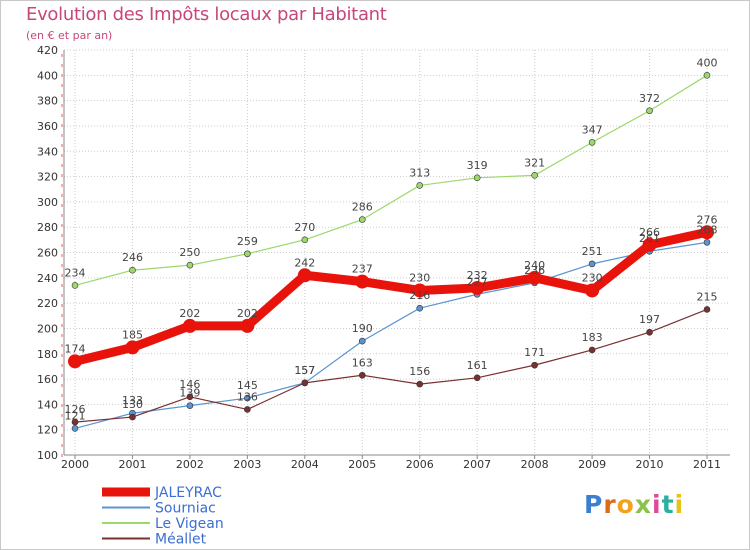 This screenshot has width=750, height=550. Describe the element at coordinates (132, 400) in the screenshot. I see `data-label-sourniac: 133` at that location.